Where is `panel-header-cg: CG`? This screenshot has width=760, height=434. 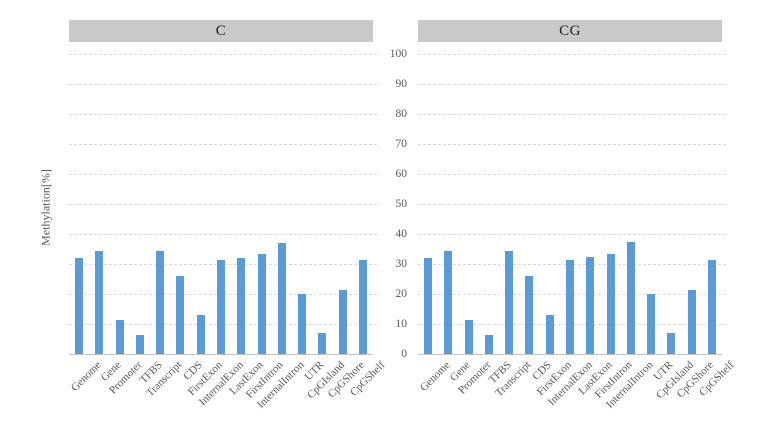 panel-header-cg: CG is located at coordinates (570, 31).